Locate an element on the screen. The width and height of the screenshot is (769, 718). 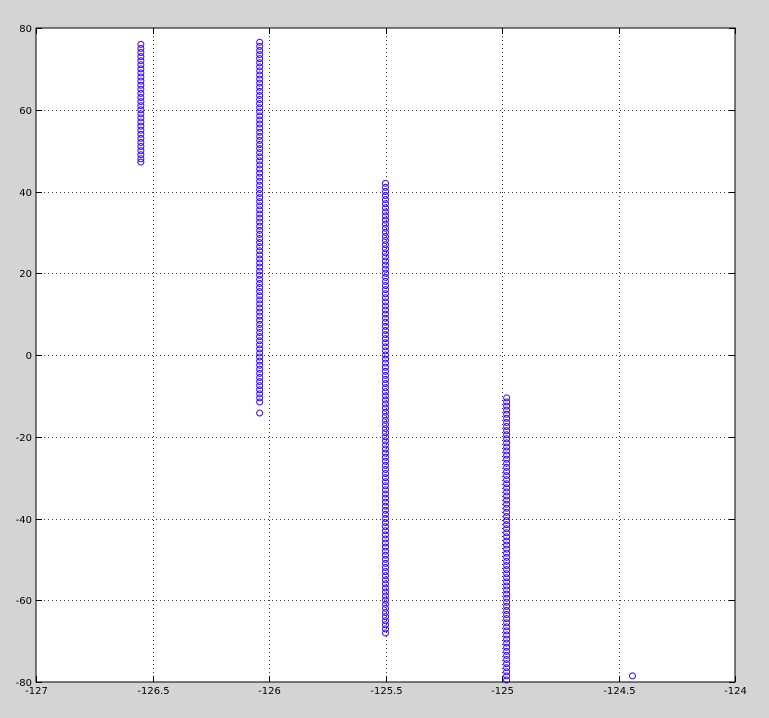
x-tick-label: -127 is located at coordinates (36, 691).